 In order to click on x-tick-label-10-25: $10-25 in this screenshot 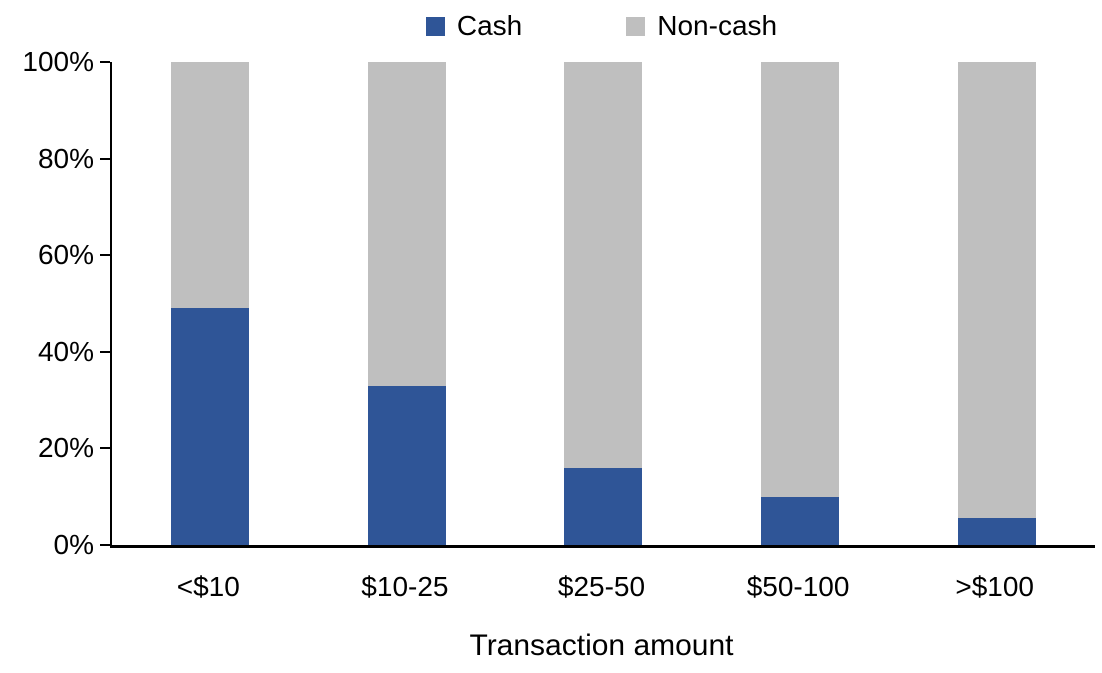, I will do `click(405, 586)`.